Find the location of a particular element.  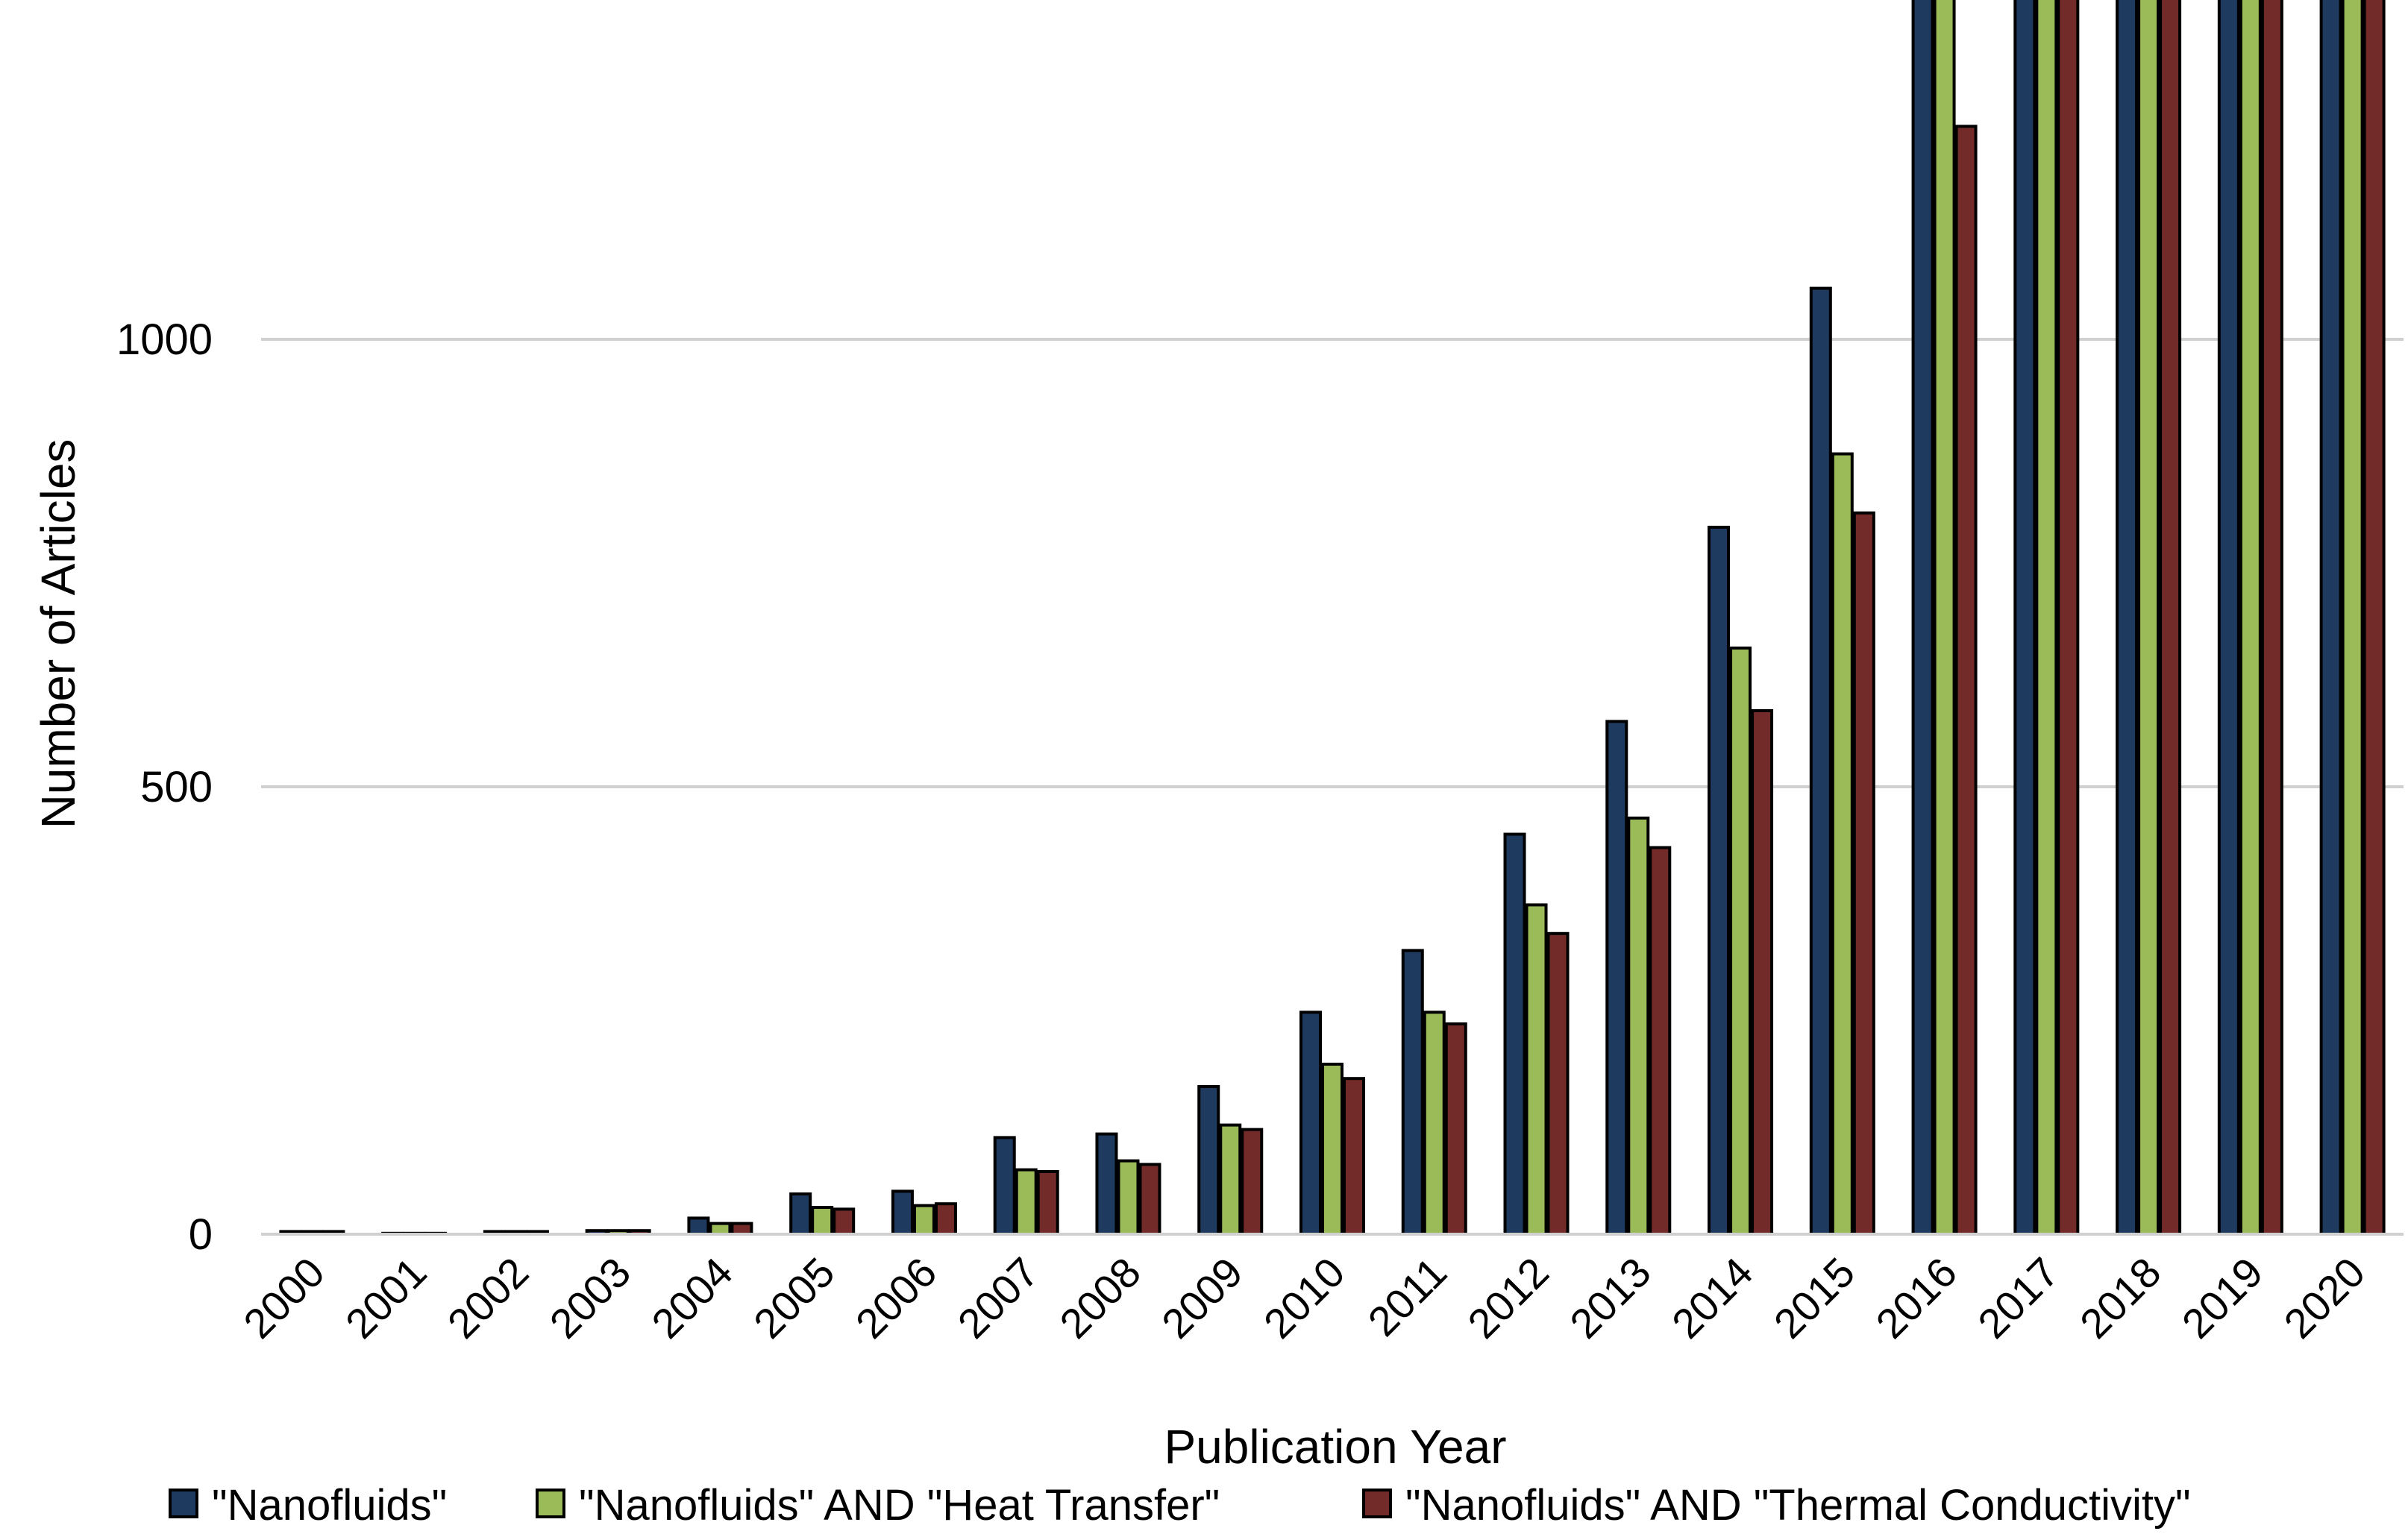

x-tick-label: 2006 is located at coordinates (896, 1298).